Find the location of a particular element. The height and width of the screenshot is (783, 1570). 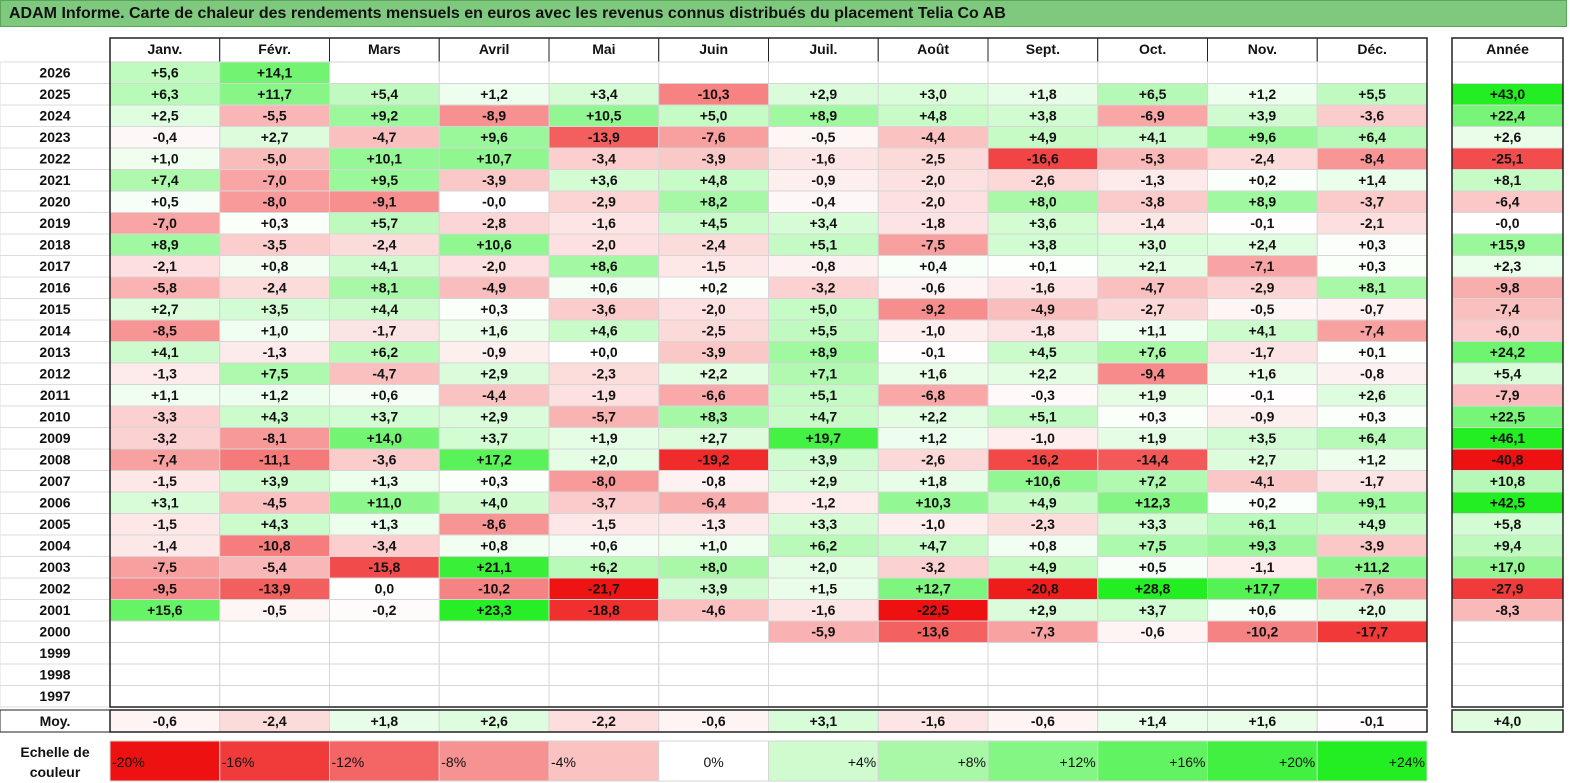

cell-value: -2,9 is located at coordinates (1262, 288).